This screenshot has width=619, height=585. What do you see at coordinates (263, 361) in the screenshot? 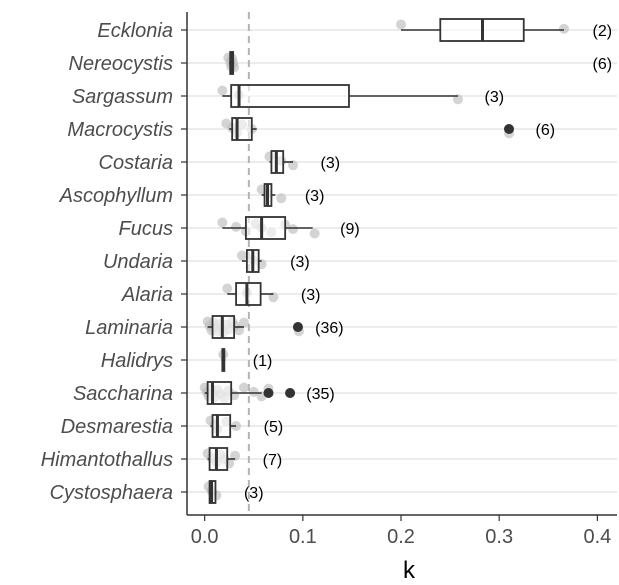
I see `count-label: (1)` at bounding box center [263, 361].